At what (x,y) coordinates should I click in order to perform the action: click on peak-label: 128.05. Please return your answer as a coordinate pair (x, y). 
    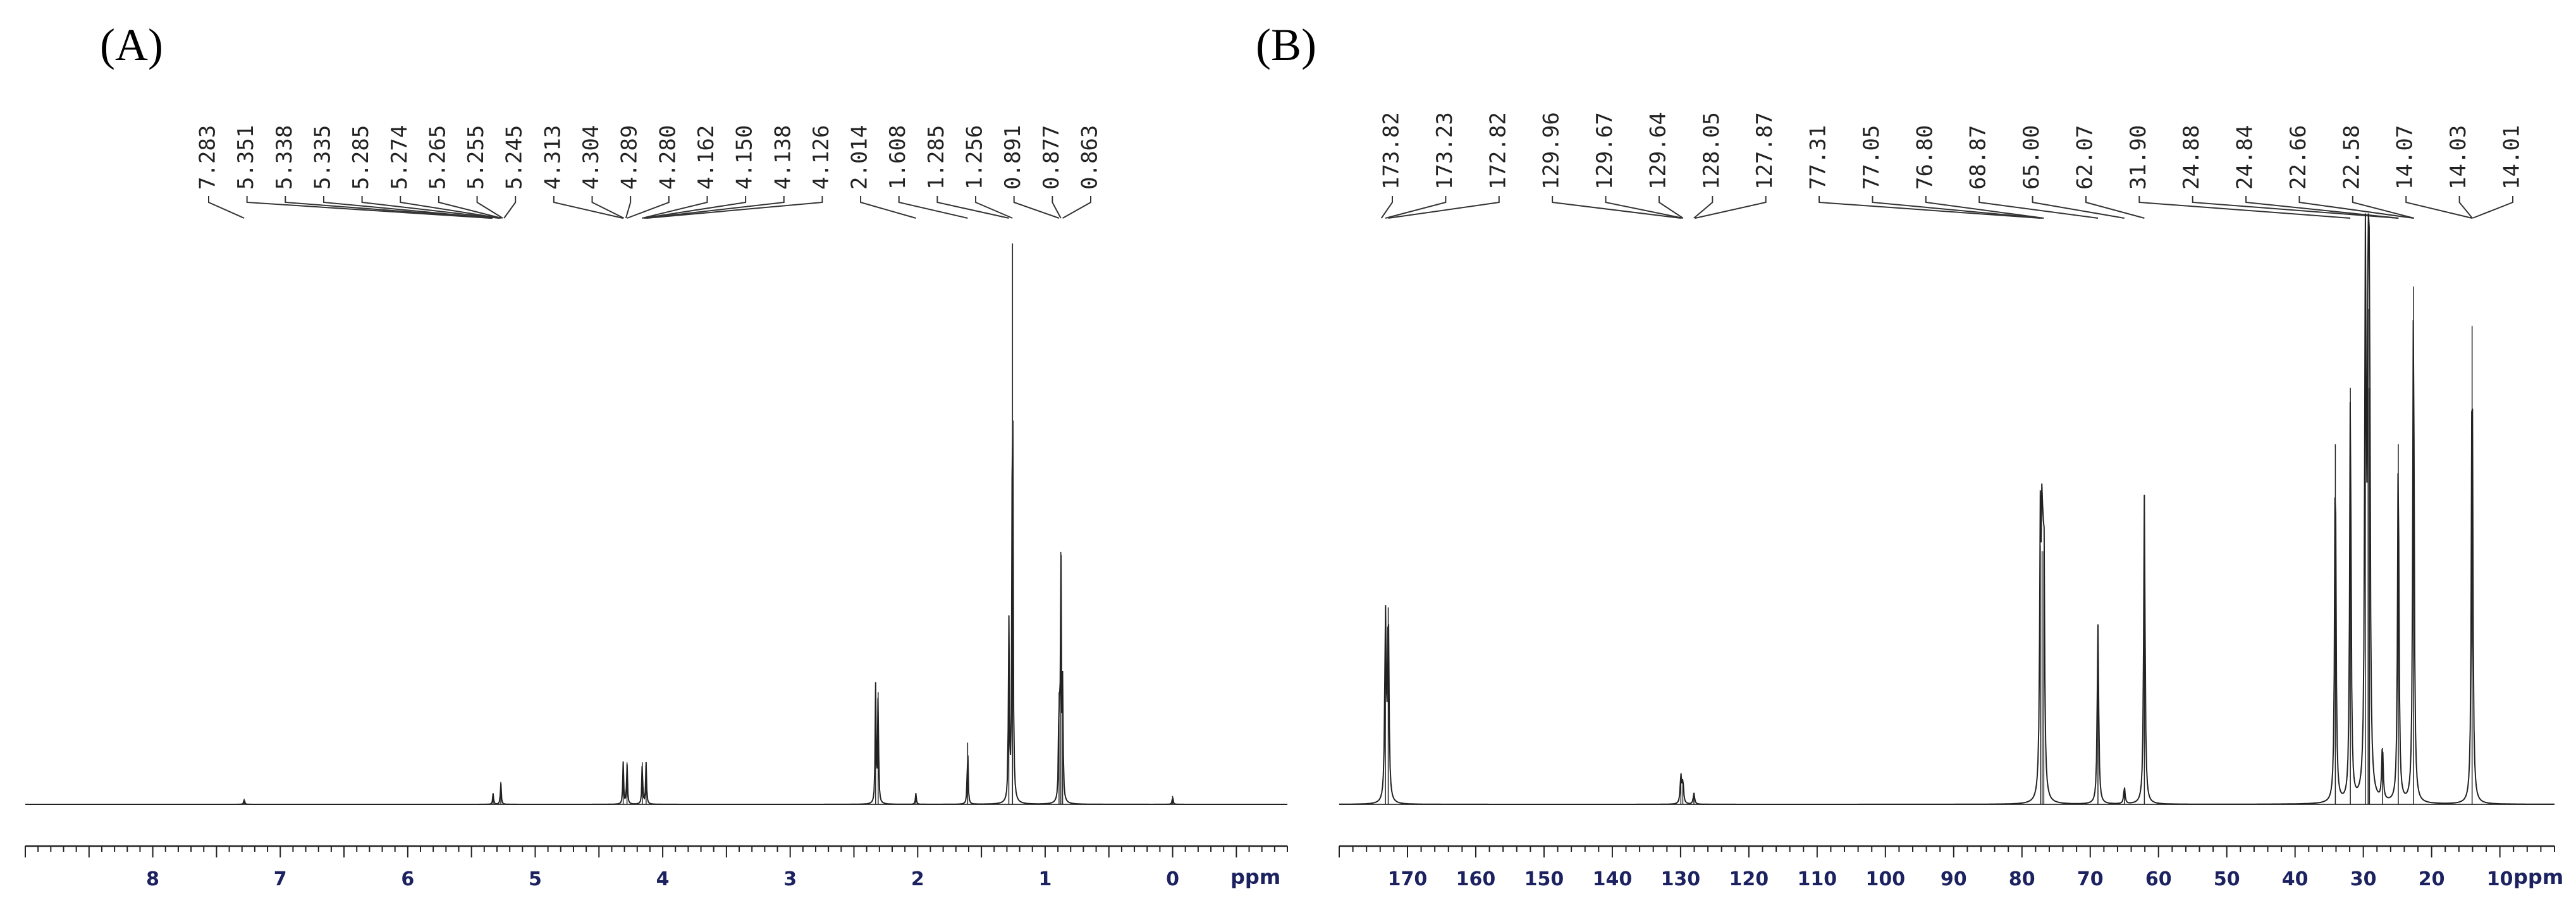
    Looking at the image, I should click on (1711, 151).